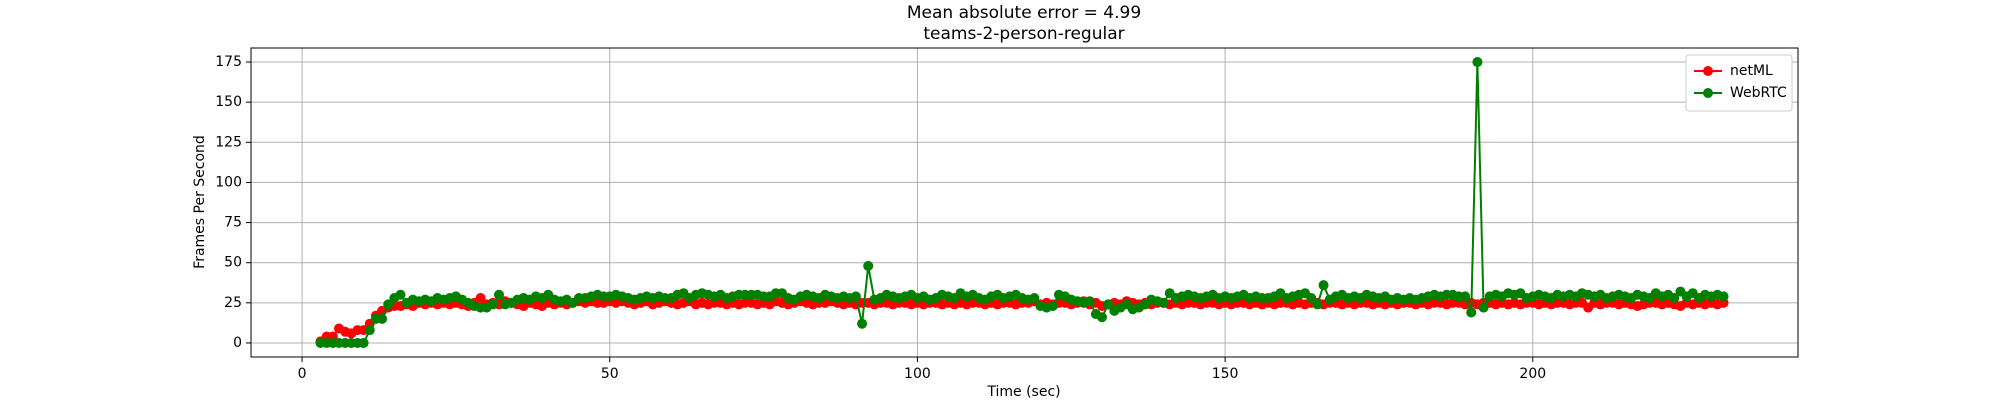 The height and width of the screenshot is (400, 2000). What do you see at coordinates (1751, 71) in the screenshot?
I see `legend-label: netML` at bounding box center [1751, 71].